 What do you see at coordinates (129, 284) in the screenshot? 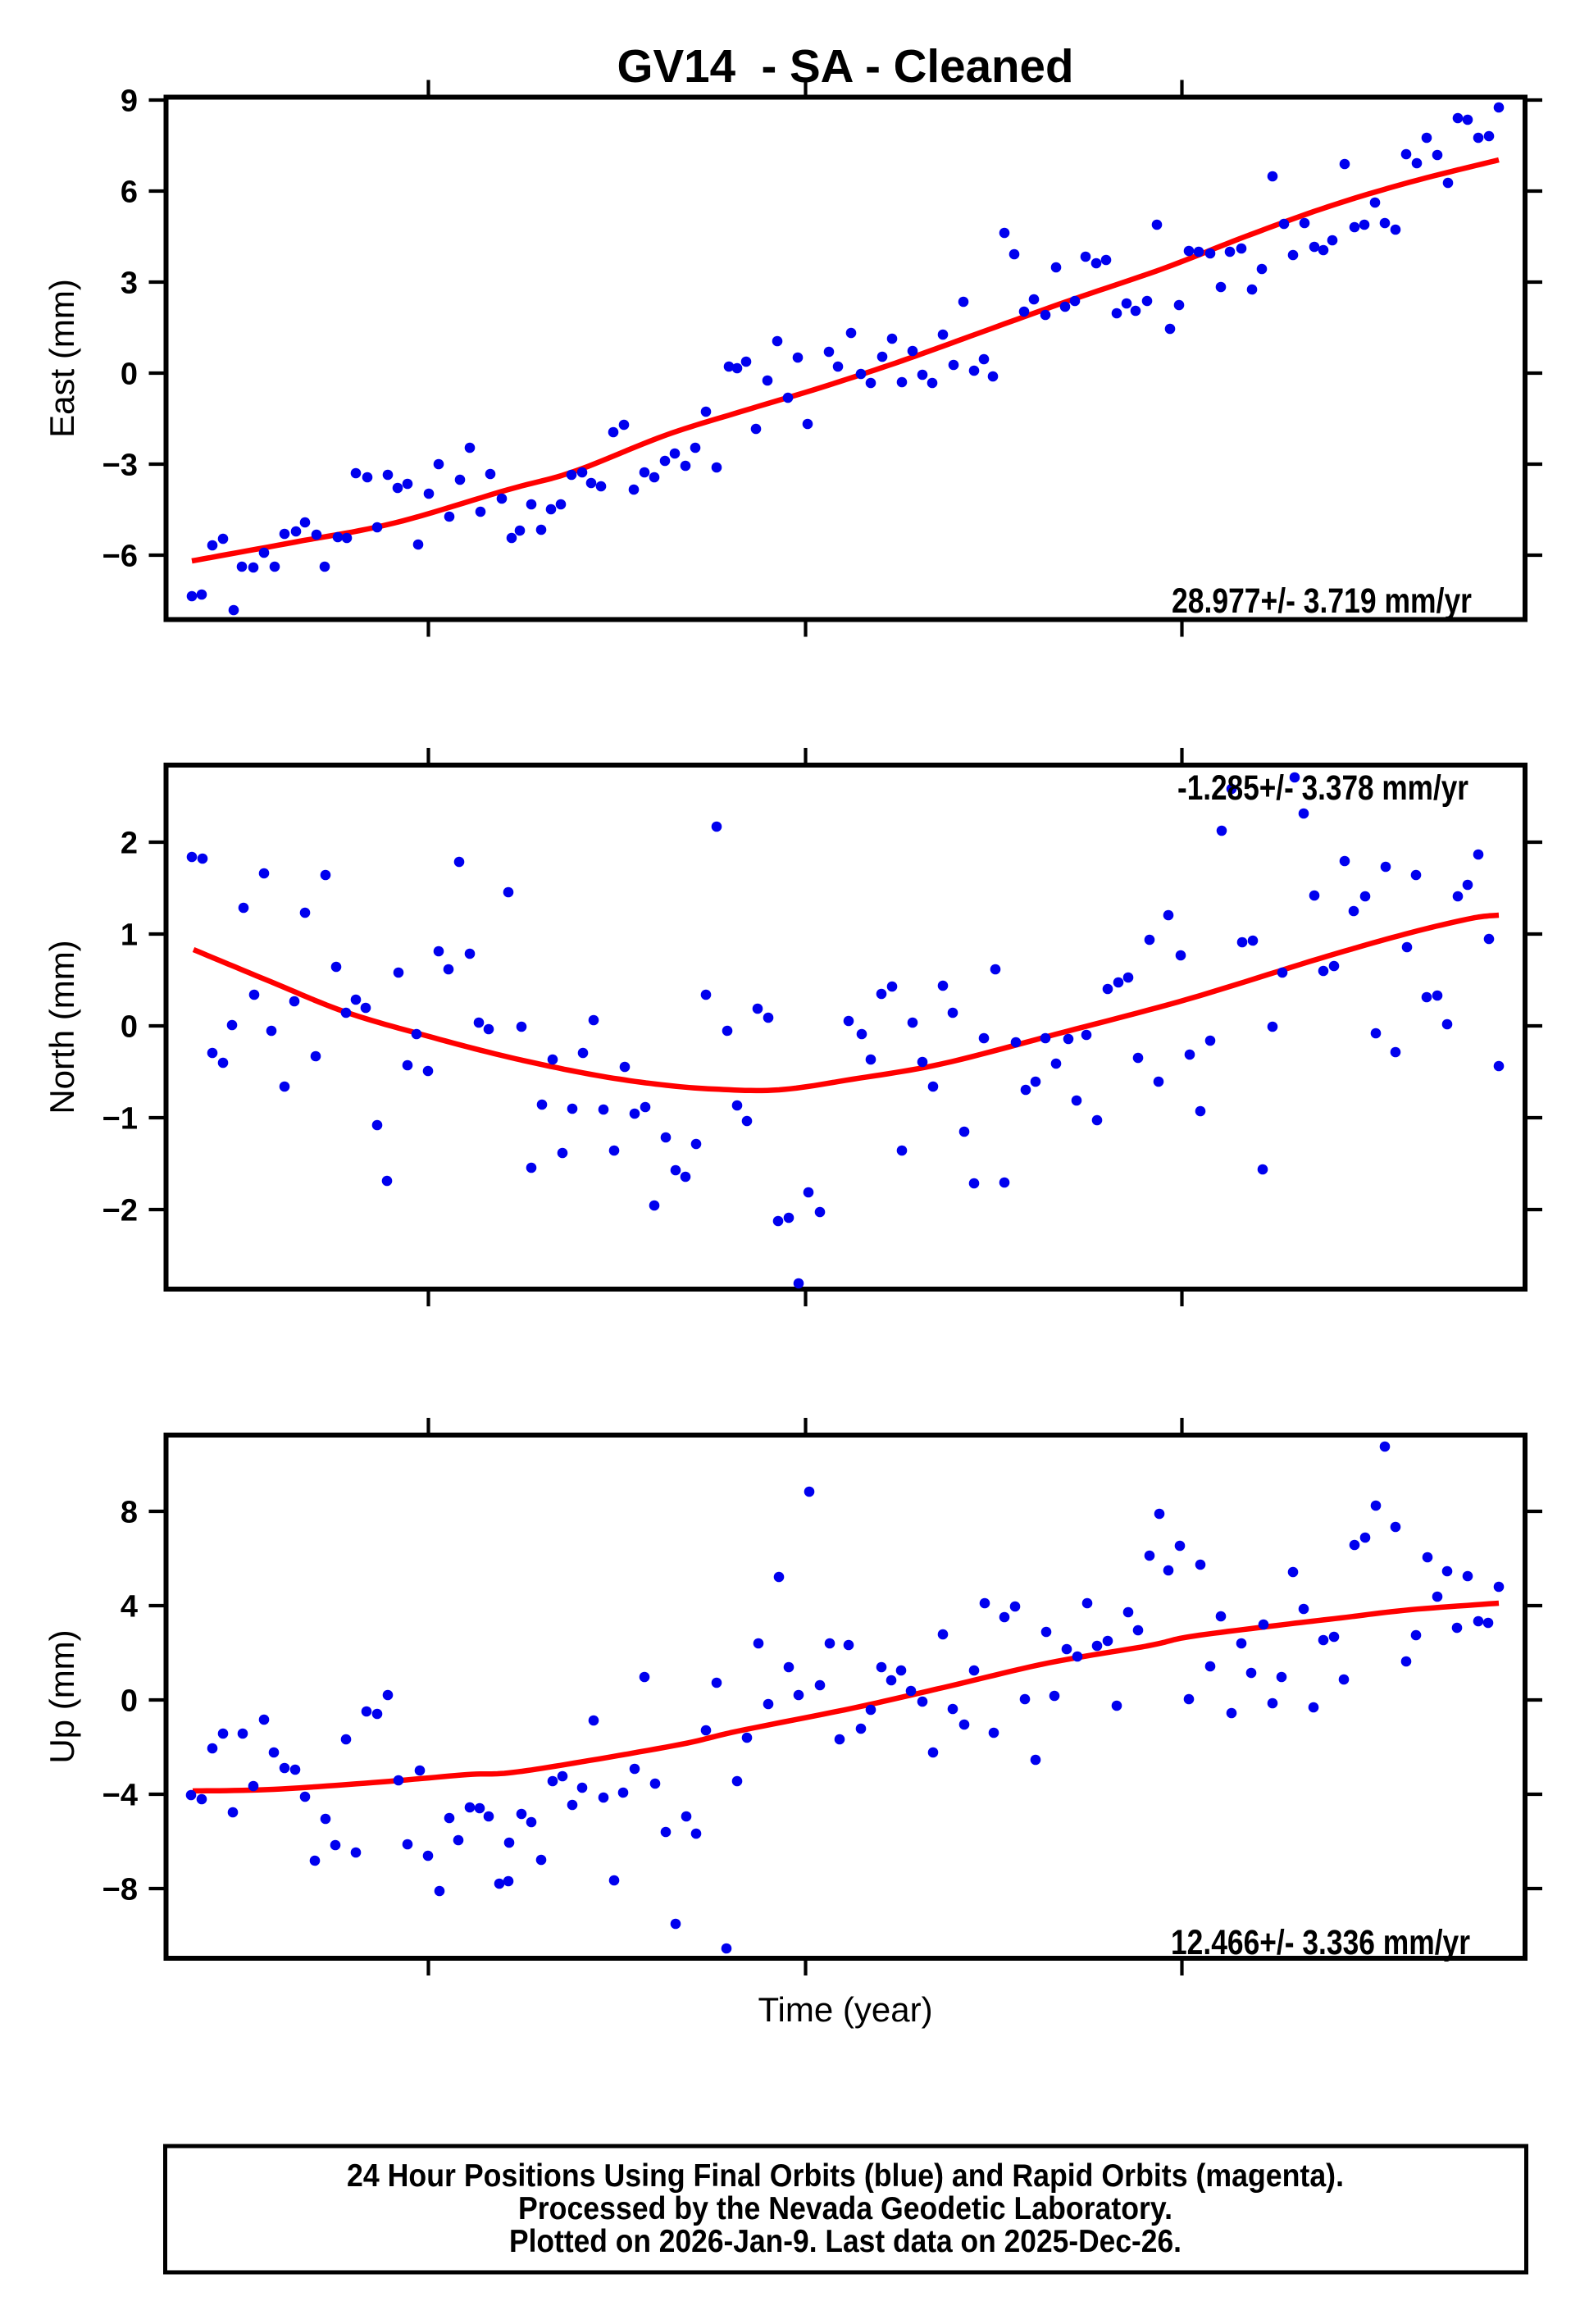
I see `svg-text: 3` at bounding box center [129, 284].